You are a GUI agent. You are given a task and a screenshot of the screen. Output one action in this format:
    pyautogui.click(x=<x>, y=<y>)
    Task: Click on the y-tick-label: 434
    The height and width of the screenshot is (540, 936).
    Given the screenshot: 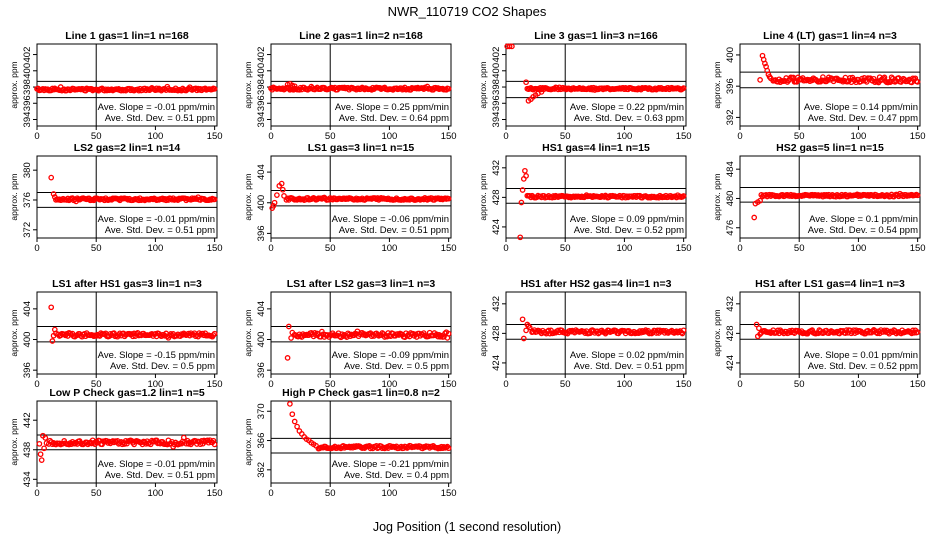 What is the action you would take?
    pyautogui.click(x=27, y=479)
    